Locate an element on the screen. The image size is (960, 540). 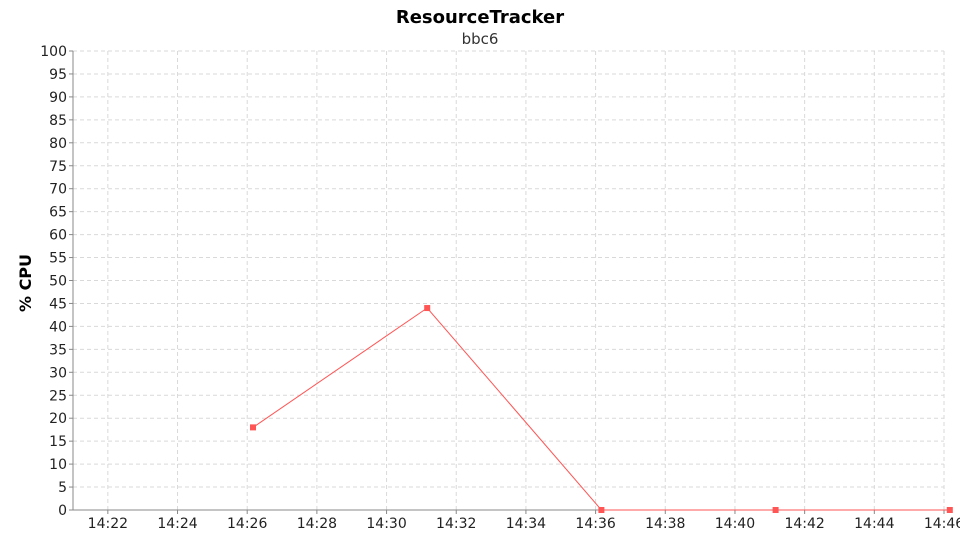
x-tick-label: 14:26 is located at coordinates (247, 524).